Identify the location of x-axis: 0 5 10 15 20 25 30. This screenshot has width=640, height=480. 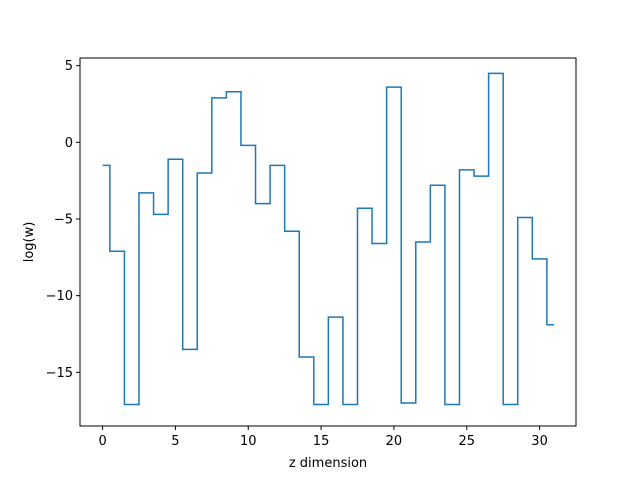
(323, 437).